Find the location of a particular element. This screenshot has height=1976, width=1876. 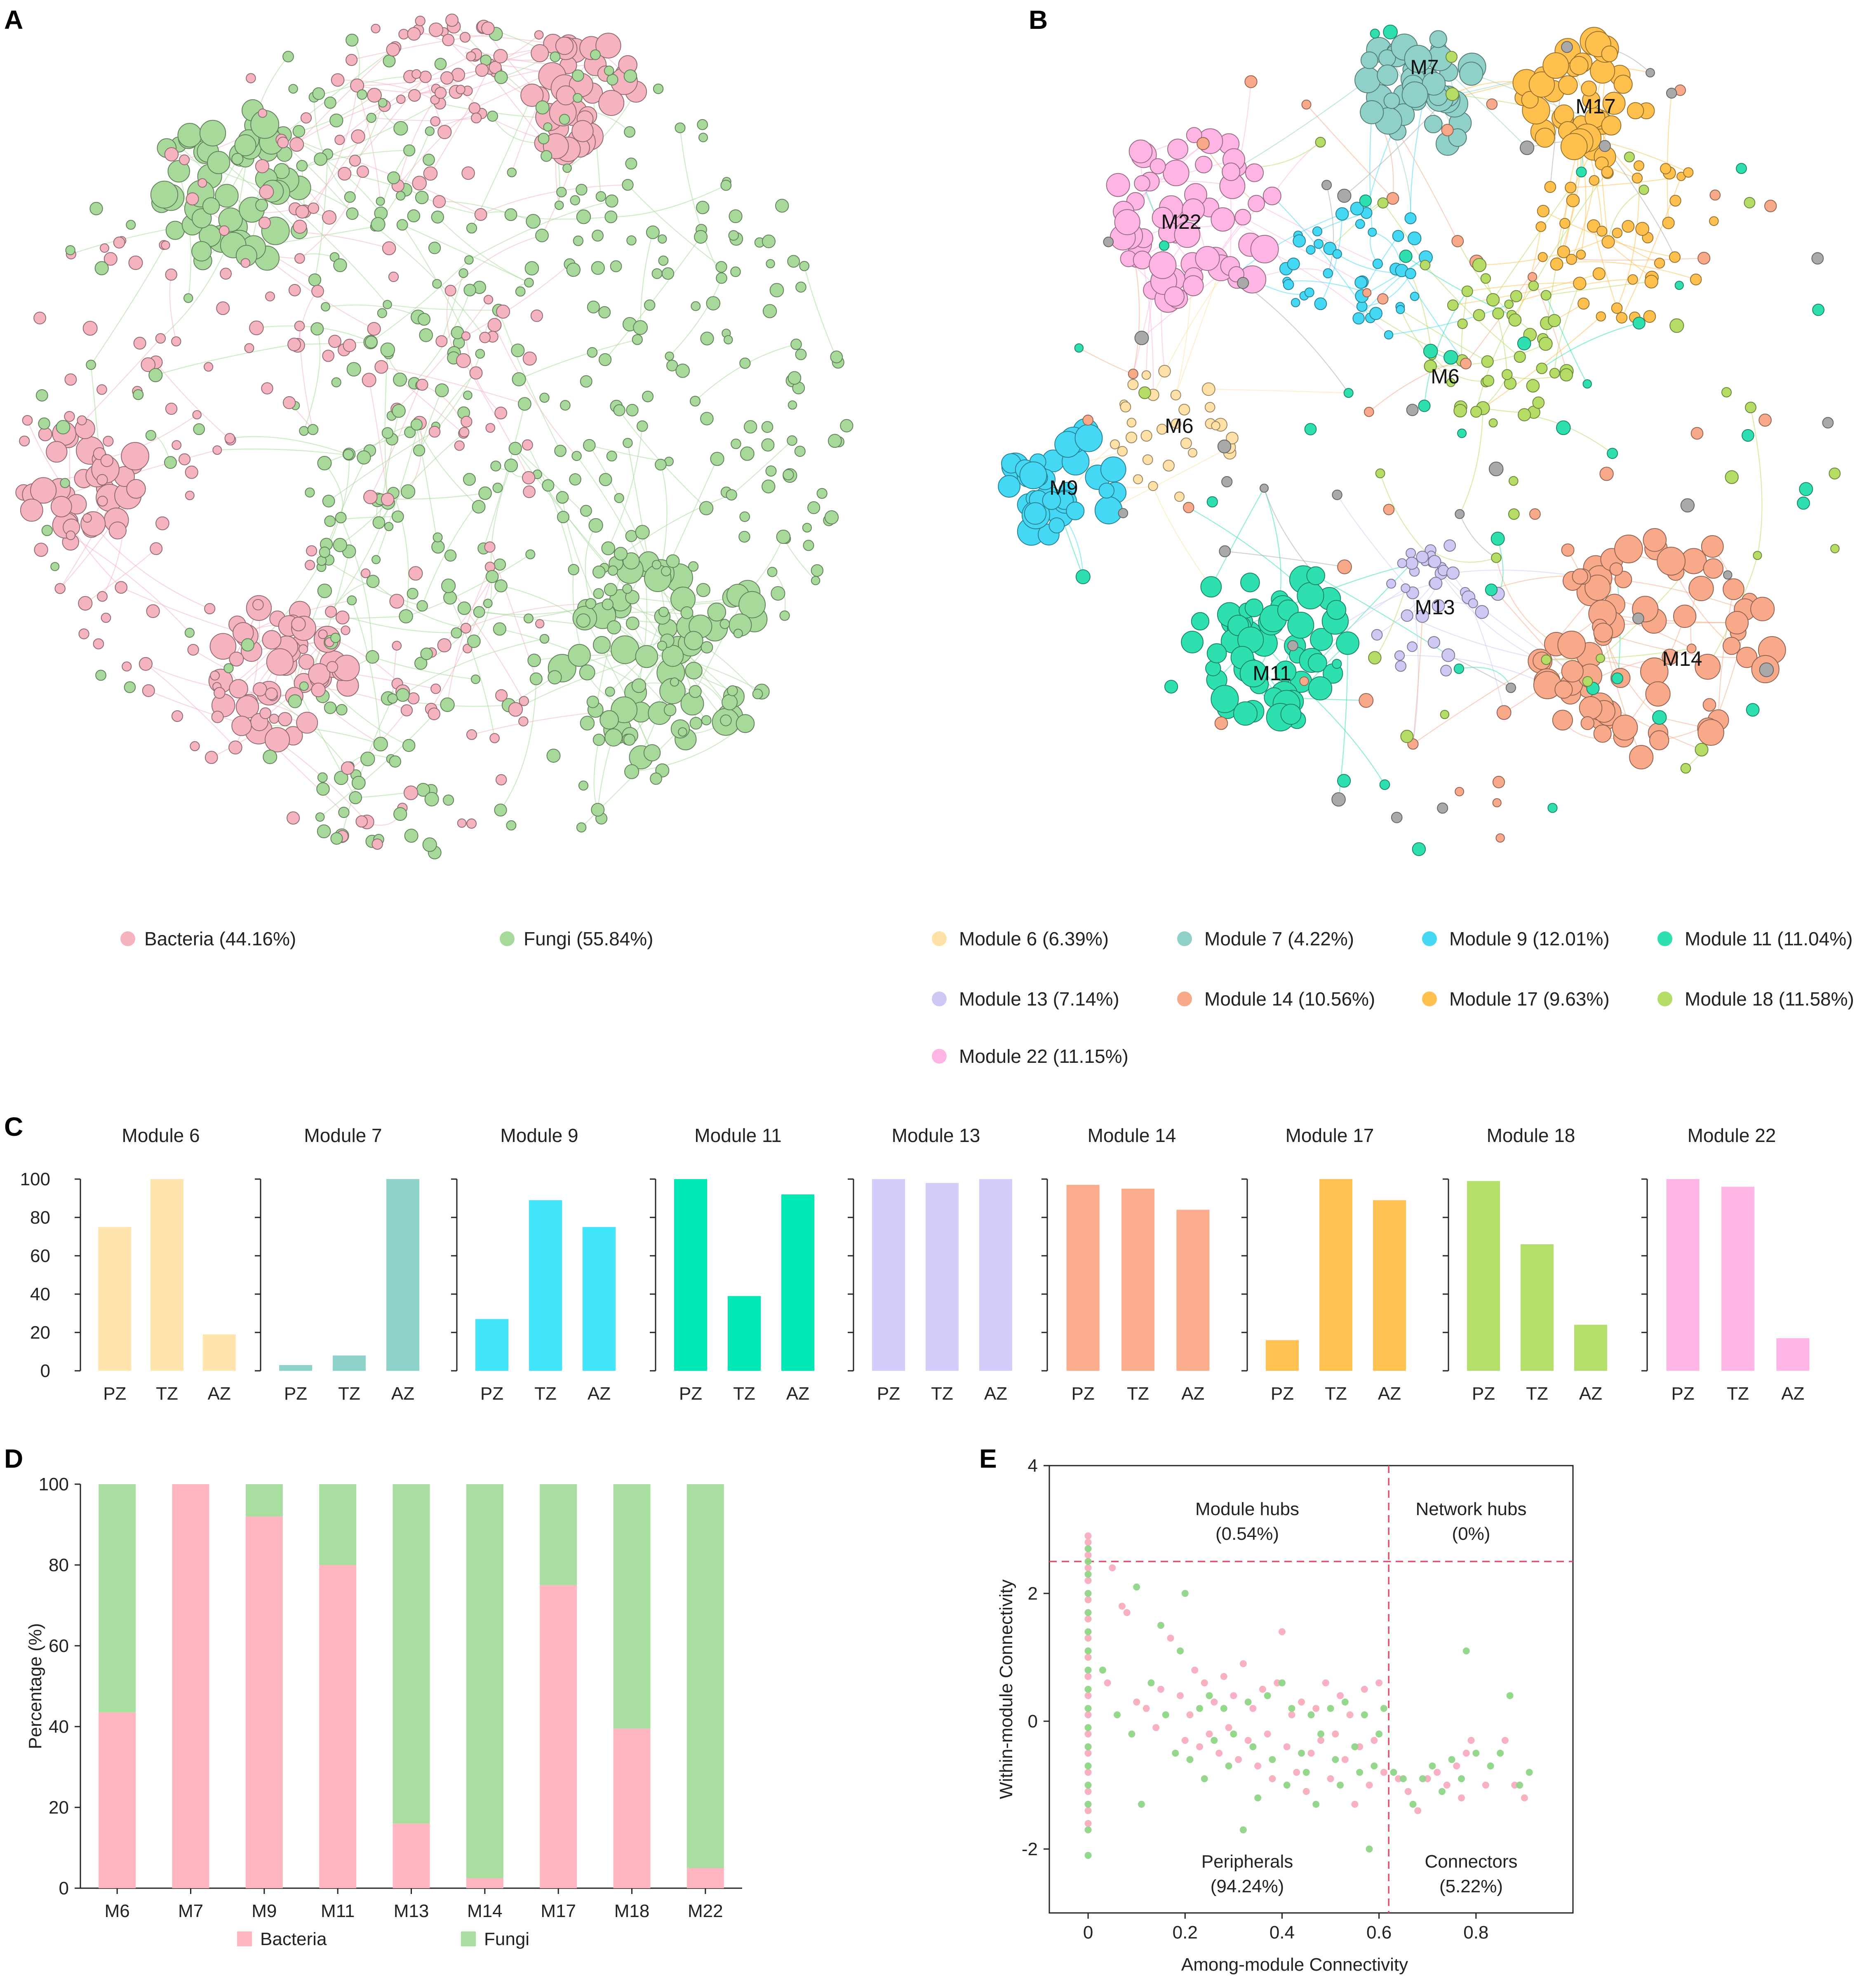

c-chart-title: Module 6 is located at coordinates (161, 1135).